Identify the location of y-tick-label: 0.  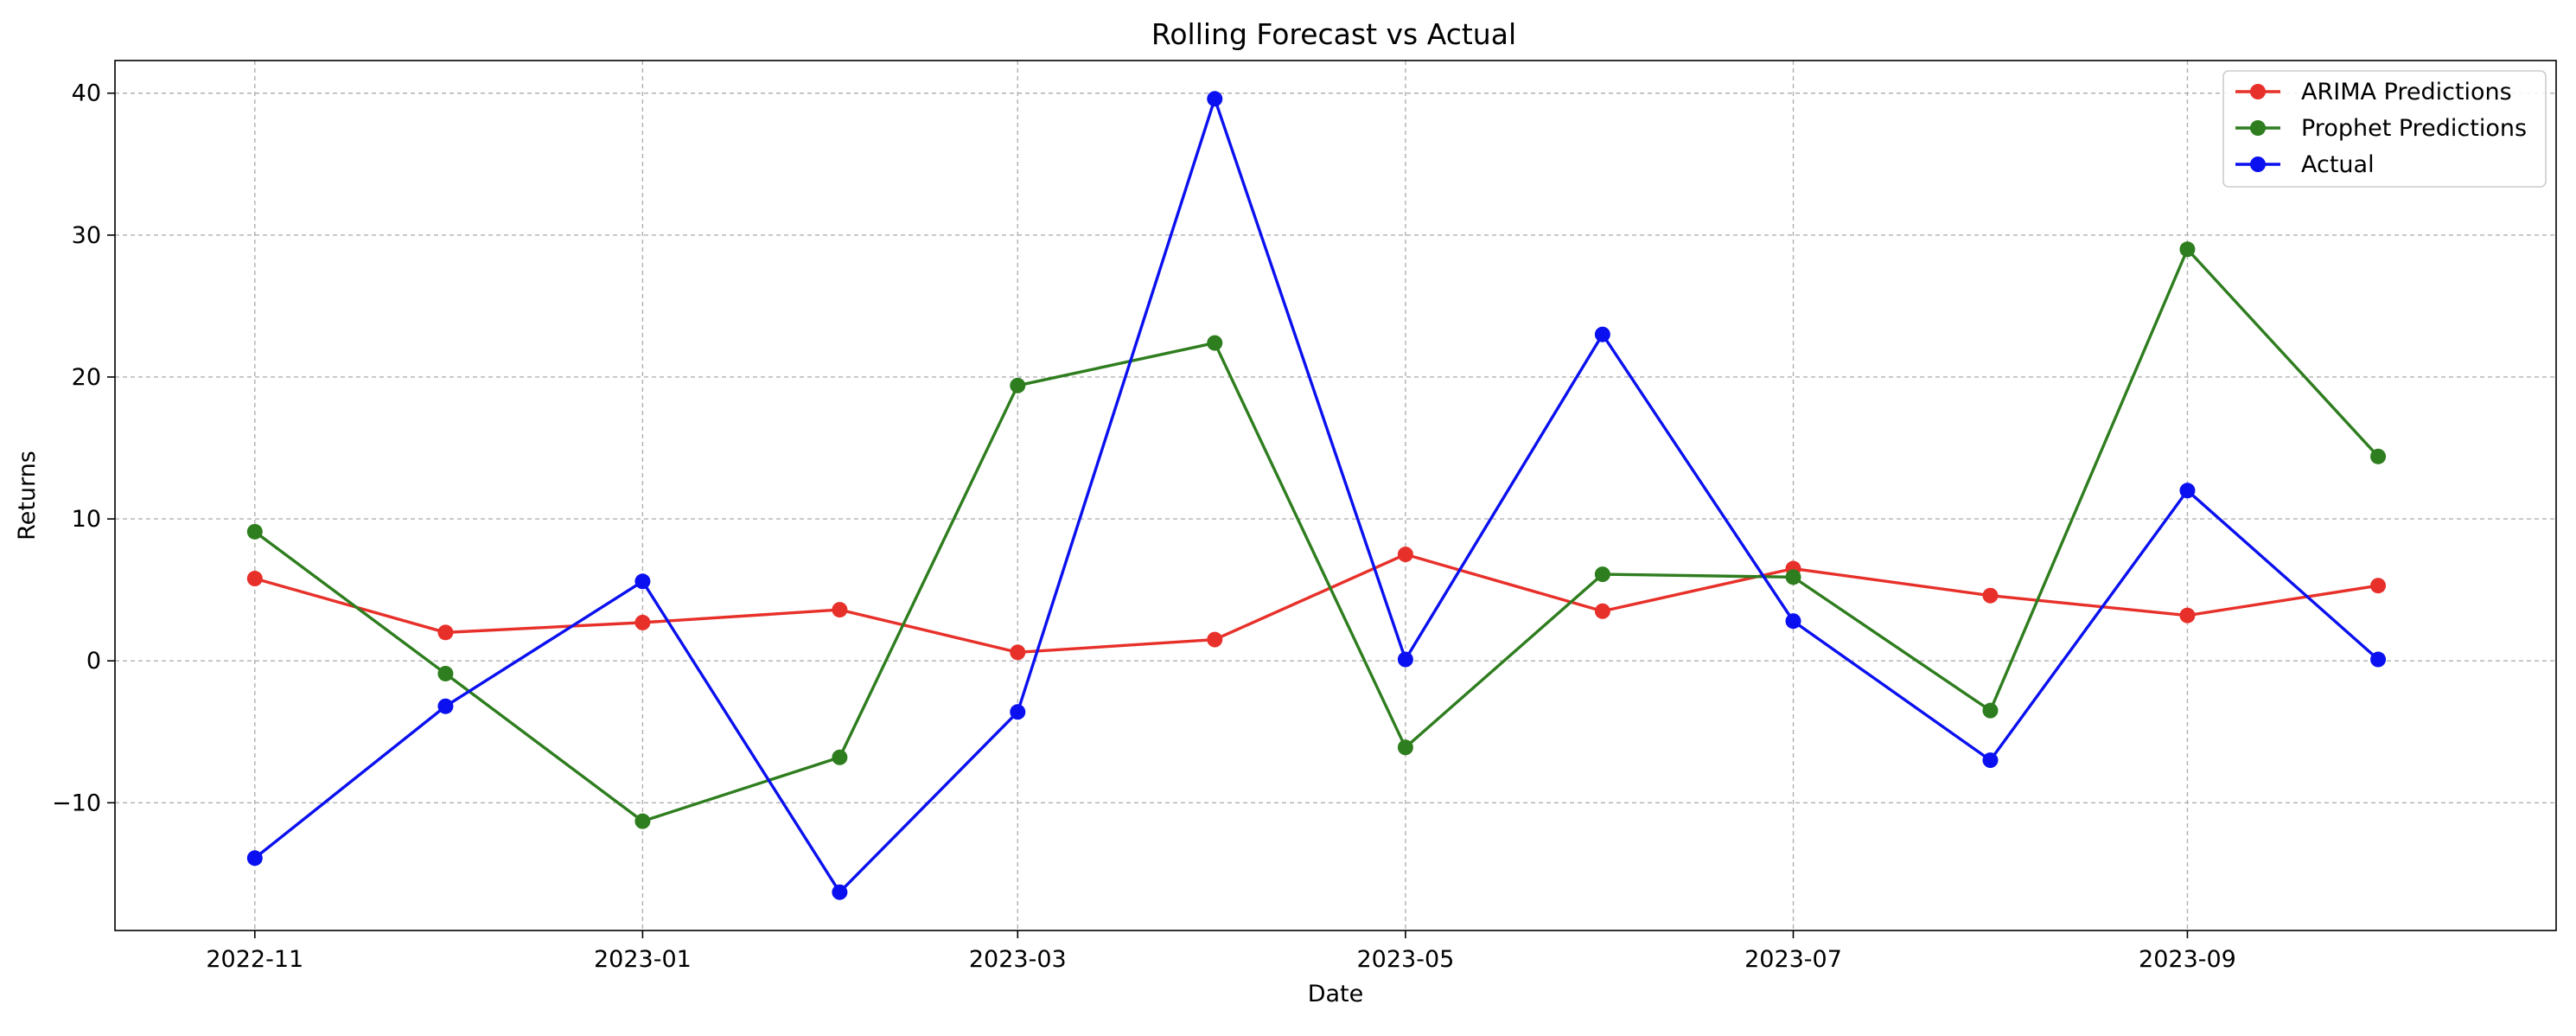
(93, 661).